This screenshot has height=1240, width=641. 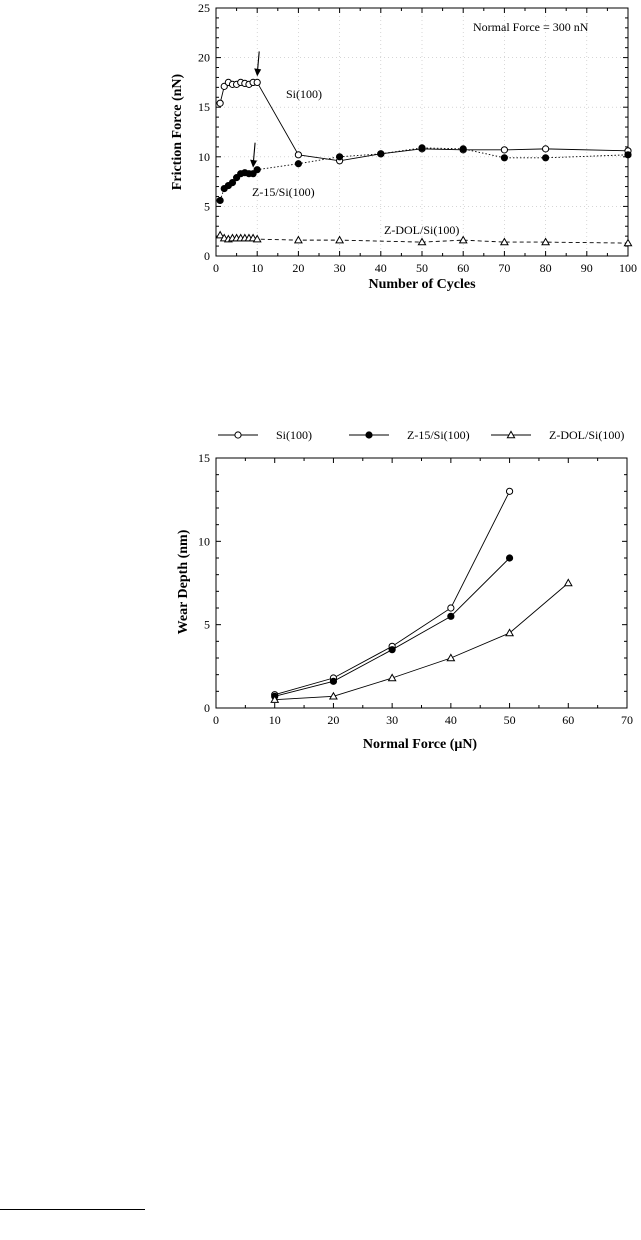 What do you see at coordinates (294, 435) in the screenshot?
I see `legend-label: Si(100)` at bounding box center [294, 435].